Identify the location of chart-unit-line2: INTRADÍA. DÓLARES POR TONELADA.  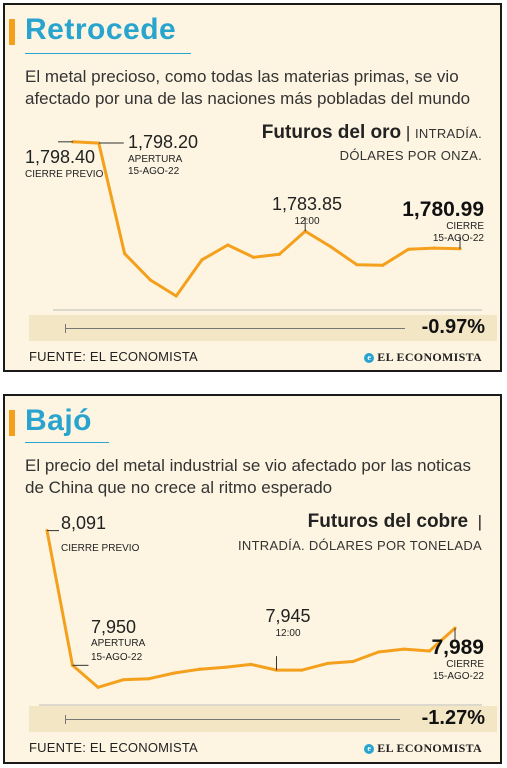
(359, 545).